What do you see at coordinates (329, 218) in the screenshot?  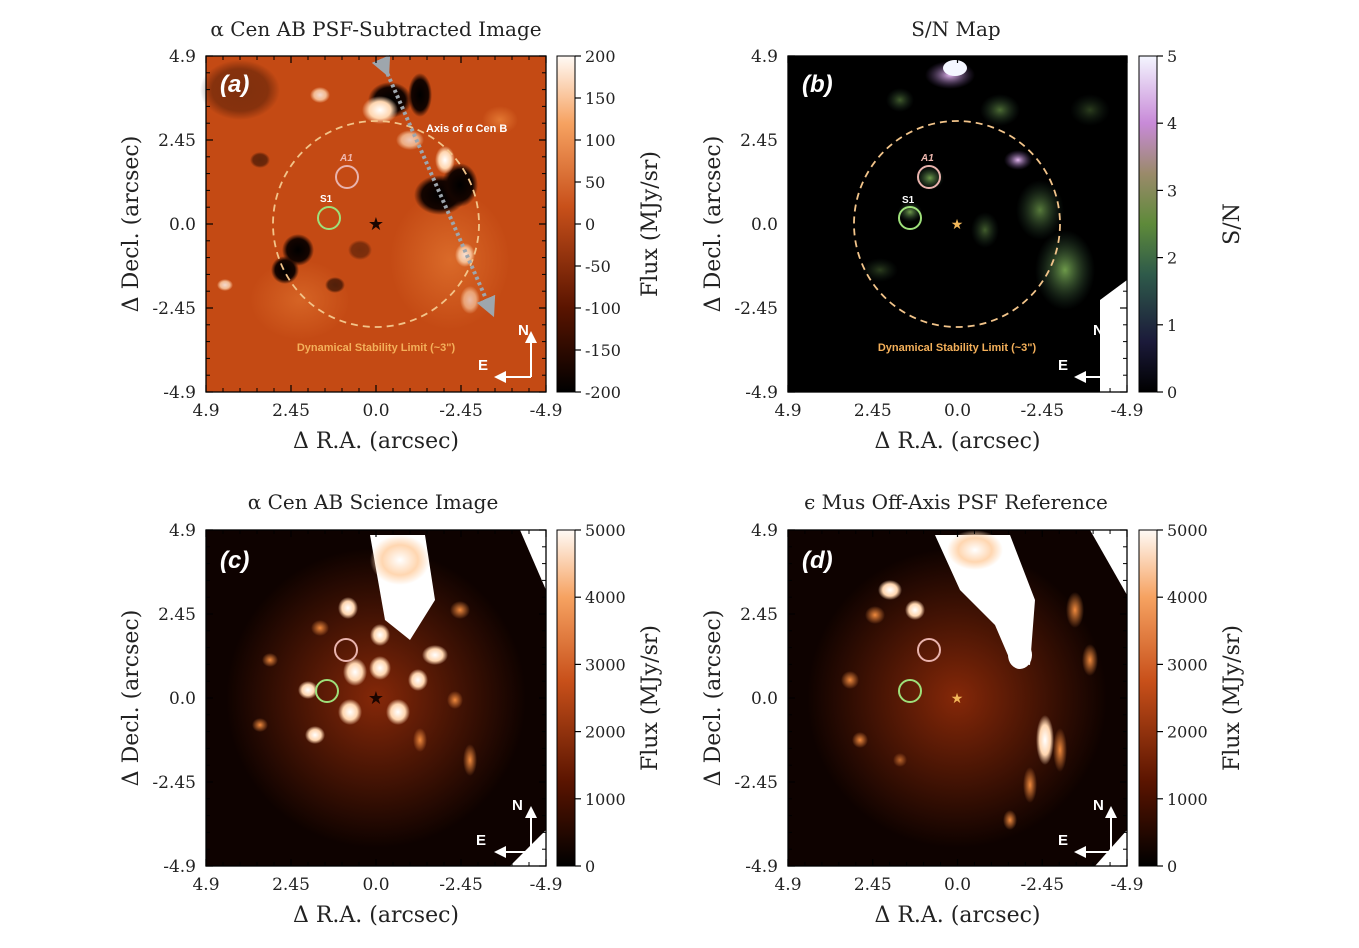 I see `s1-circle` at bounding box center [329, 218].